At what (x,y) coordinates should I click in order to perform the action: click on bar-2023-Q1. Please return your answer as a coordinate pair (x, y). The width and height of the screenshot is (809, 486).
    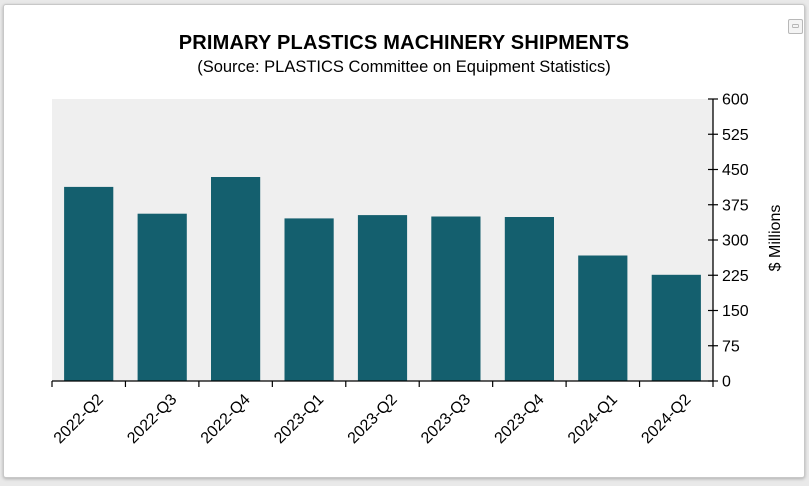
    Looking at the image, I should click on (309, 299).